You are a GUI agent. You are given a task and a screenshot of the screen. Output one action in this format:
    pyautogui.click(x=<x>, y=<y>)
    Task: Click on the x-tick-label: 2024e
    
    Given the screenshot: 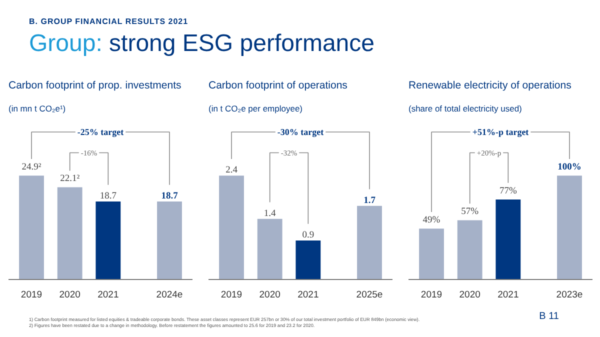 What is the action you would take?
    pyautogui.click(x=169, y=295)
    